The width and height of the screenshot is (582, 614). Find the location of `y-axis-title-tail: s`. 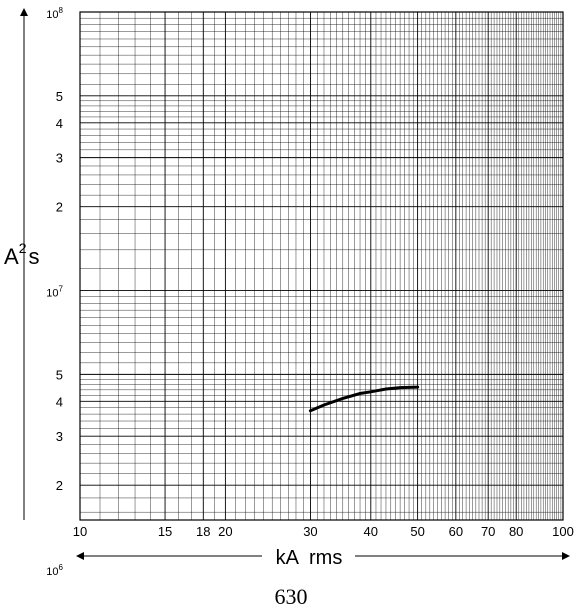

y-axis-title-tail: s is located at coordinates (33, 256).